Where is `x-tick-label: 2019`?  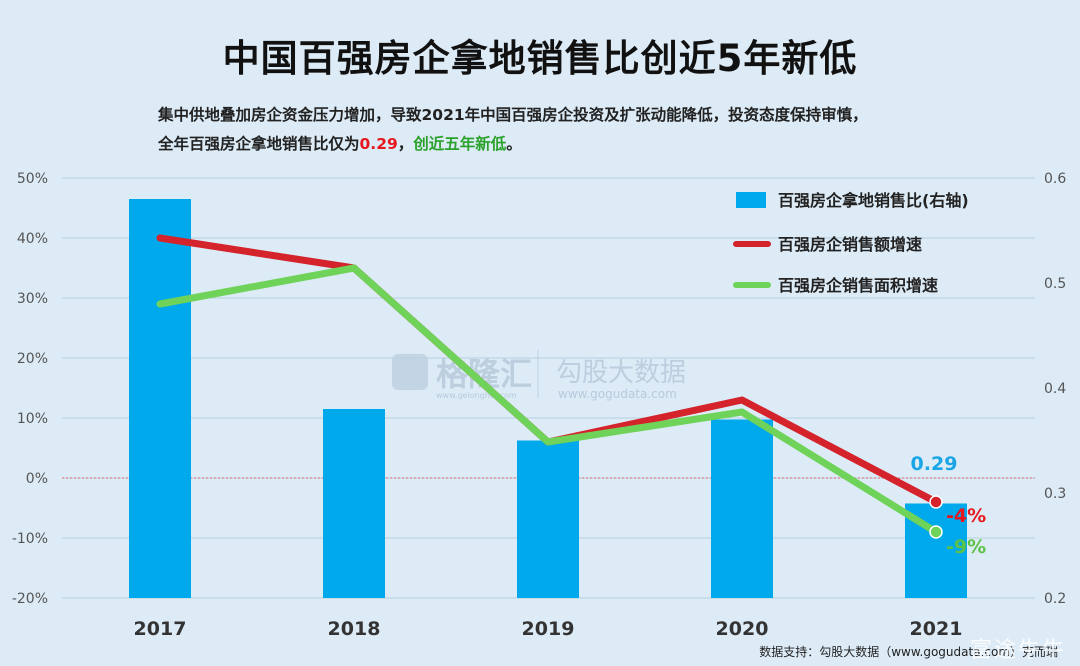 x-tick-label: 2019 is located at coordinates (548, 629).